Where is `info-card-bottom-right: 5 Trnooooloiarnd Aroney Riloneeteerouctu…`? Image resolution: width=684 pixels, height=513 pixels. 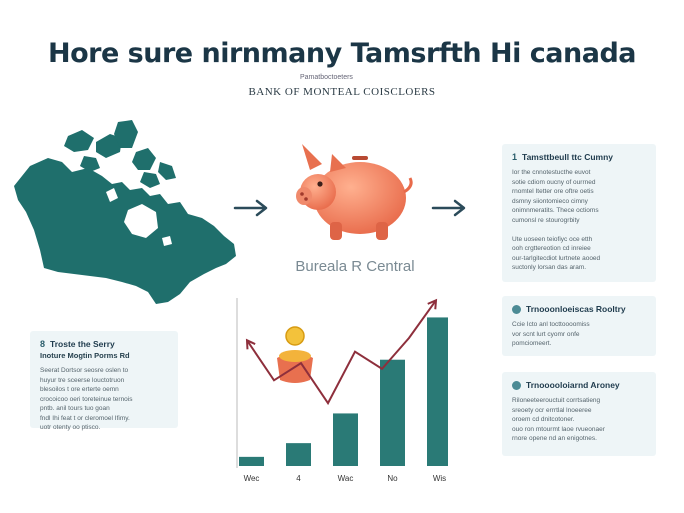
info-card-bottom-right: 5 Trnooooloiarnd Aroney Riloneeteerouctu… is located at coordinates (579, 414).